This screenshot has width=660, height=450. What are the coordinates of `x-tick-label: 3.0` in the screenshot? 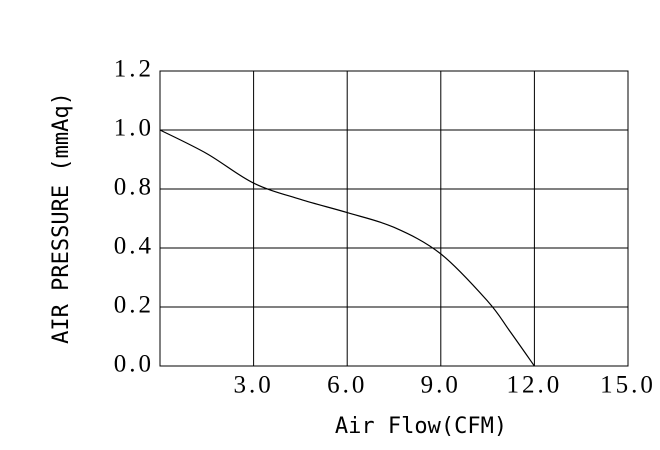 It's located at (253, 385).